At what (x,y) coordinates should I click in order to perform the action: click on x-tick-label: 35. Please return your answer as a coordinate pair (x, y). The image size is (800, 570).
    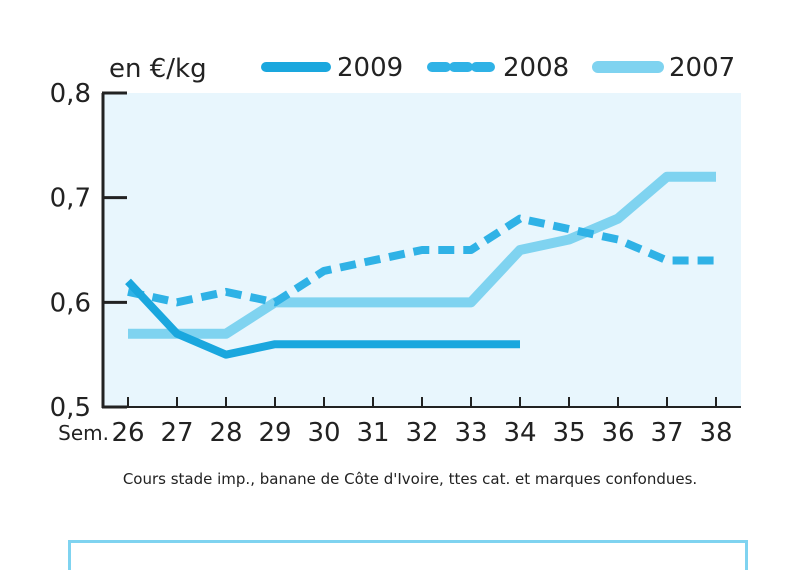
    Looking at the image, I should click on (568, 433).